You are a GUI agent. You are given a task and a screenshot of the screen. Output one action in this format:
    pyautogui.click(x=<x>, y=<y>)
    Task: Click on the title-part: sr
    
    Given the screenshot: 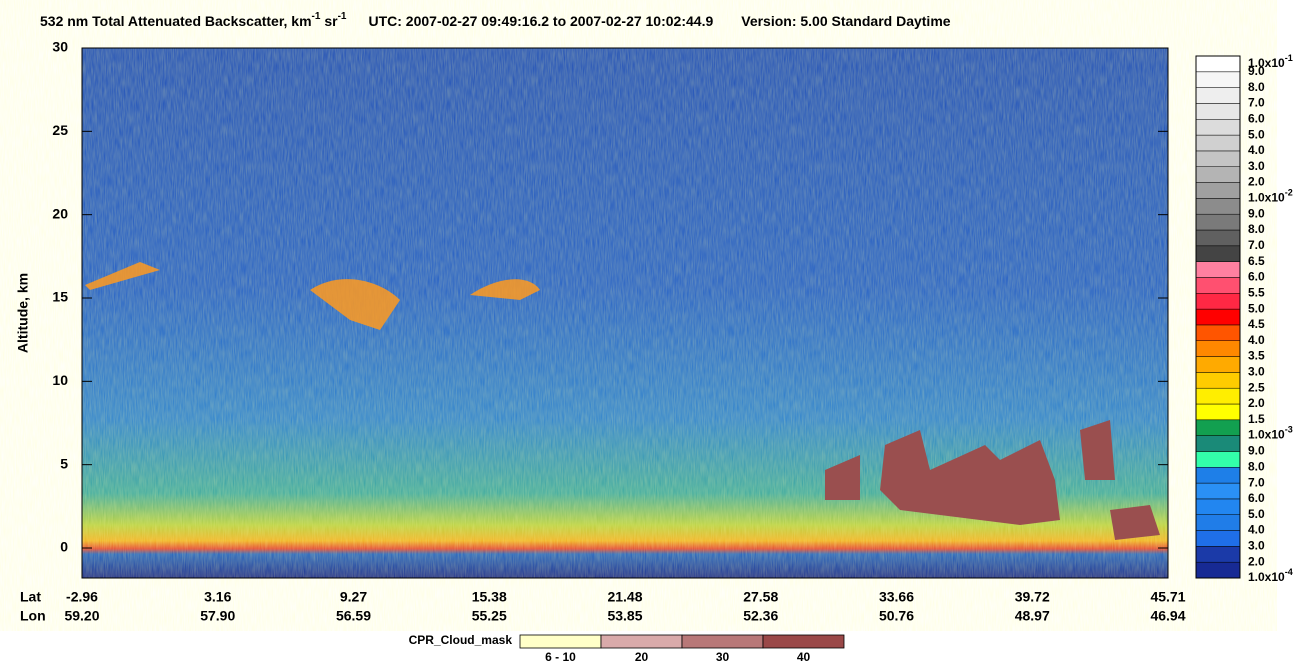 What is the action you would take?
    pyautogui.click(x=329, y=21)
    